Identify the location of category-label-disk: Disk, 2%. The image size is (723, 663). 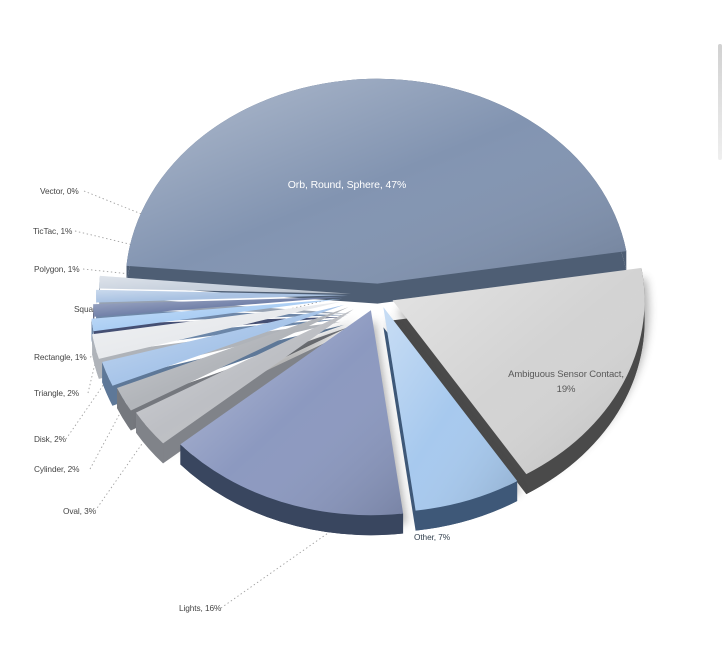
(50, 439).